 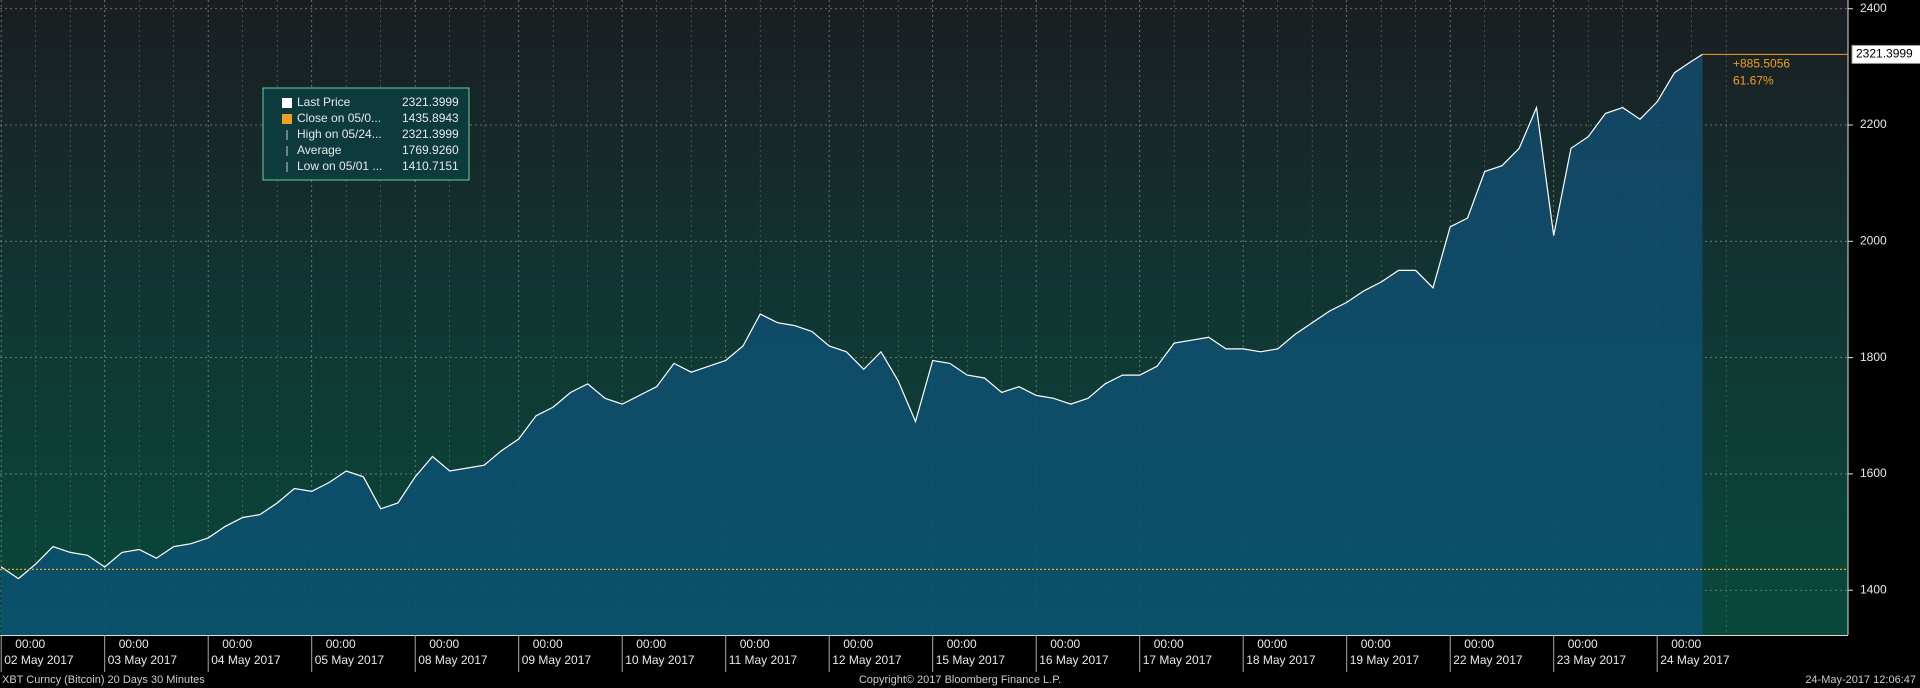 I want to click on legend-box, so click(x=366, y=134).